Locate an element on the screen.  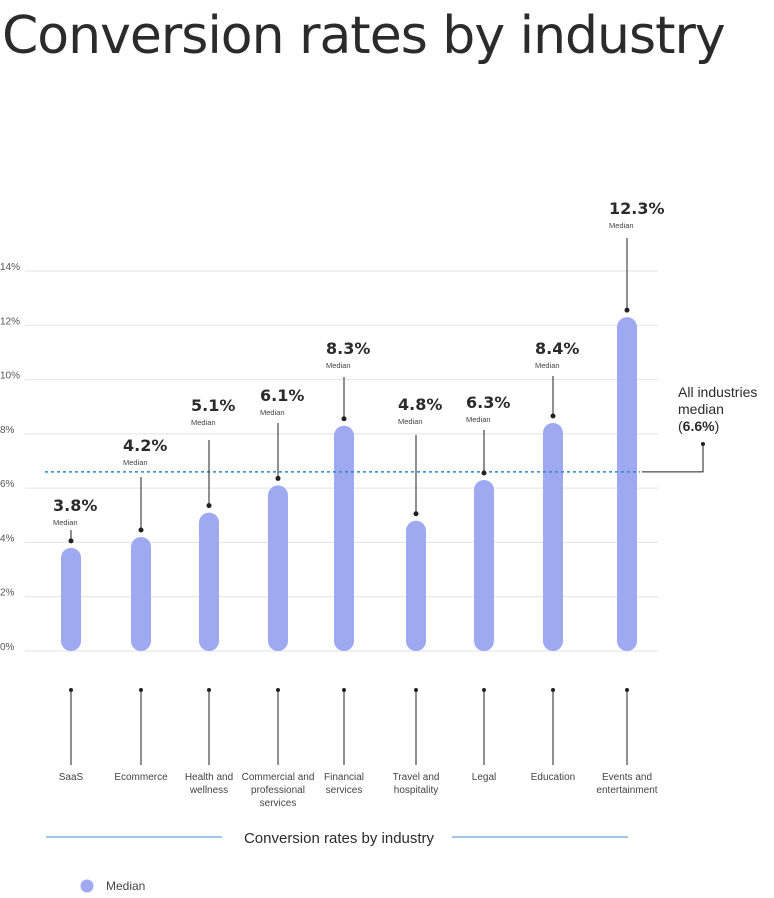
category-label: Legal is located at coordinates (484, 777).